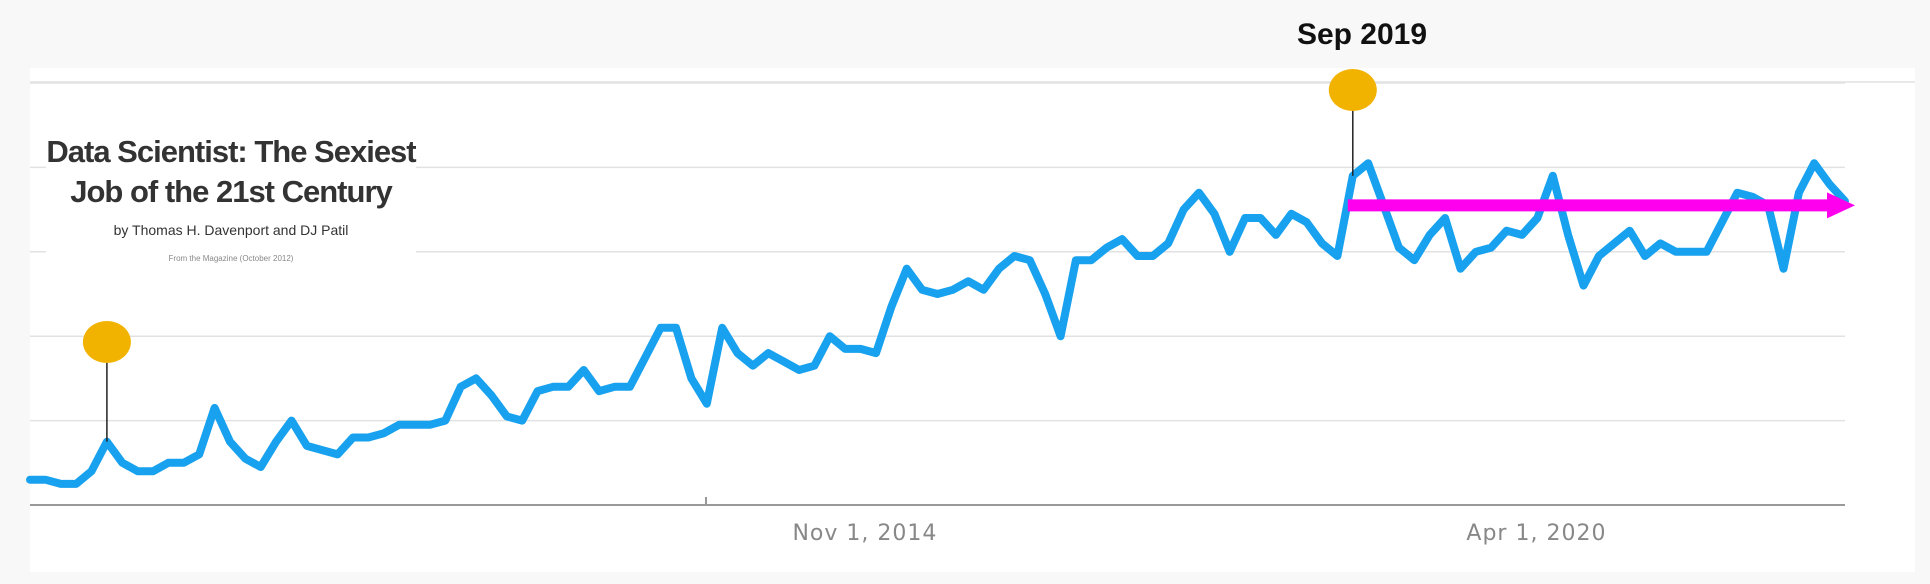 The image size is (1930, 584). What do you see at coordinates (231, 191) in the screenshot?
I see `article-title-line-2: Job of the 21st Century` at bounding box center [231, 191].